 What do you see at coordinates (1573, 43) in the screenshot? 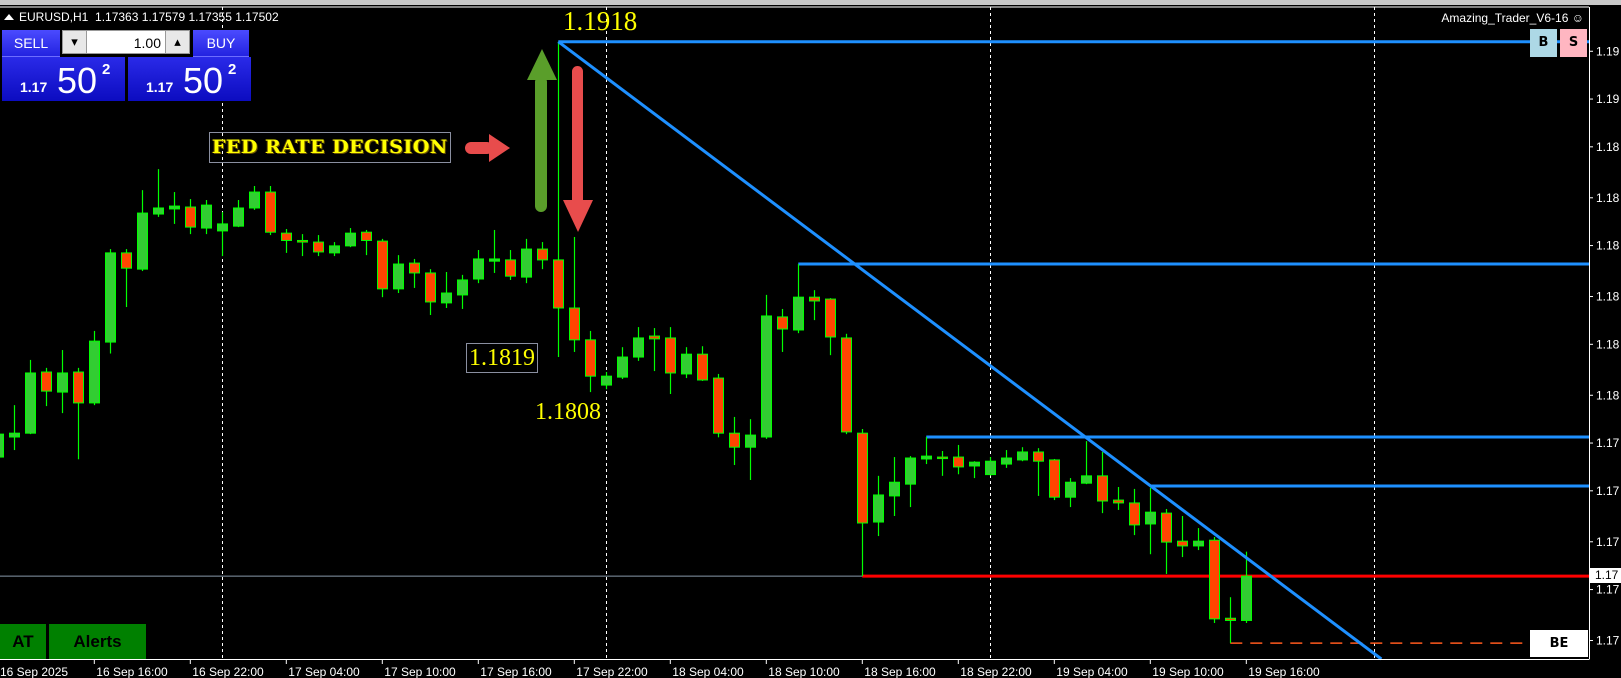
I see `s-button: S` at bounding box center [1573, 43].